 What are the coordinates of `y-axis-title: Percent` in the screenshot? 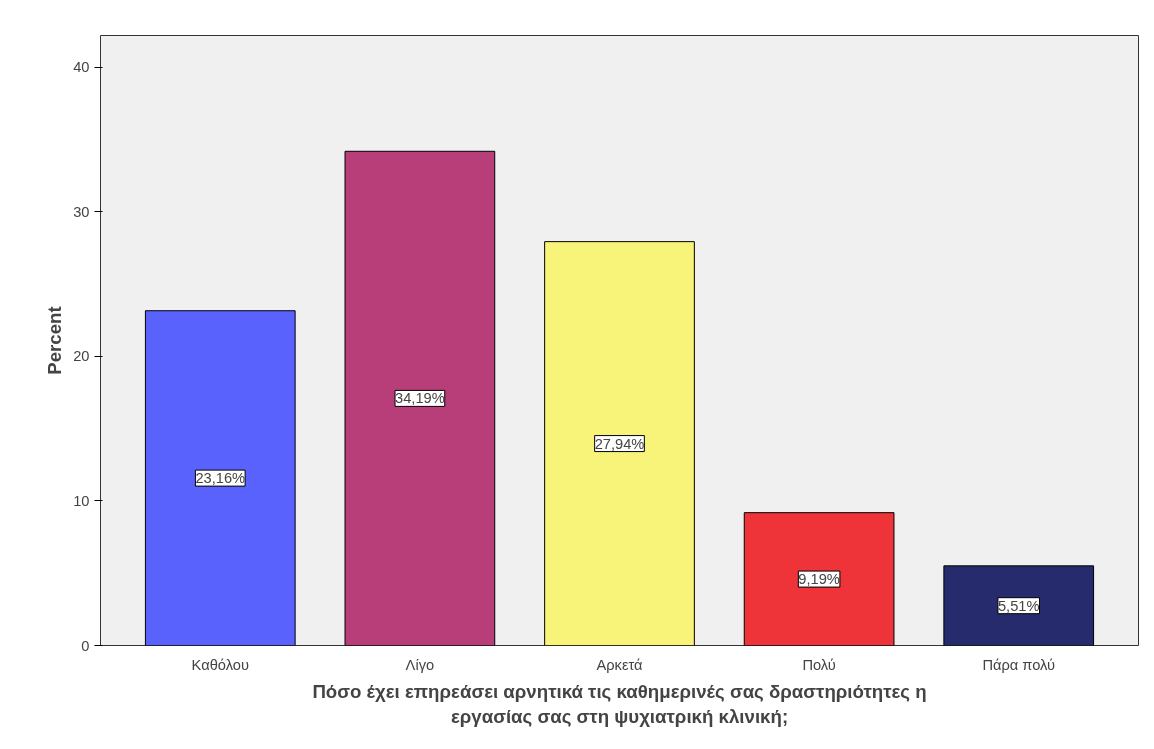 It's located at (55, 340).